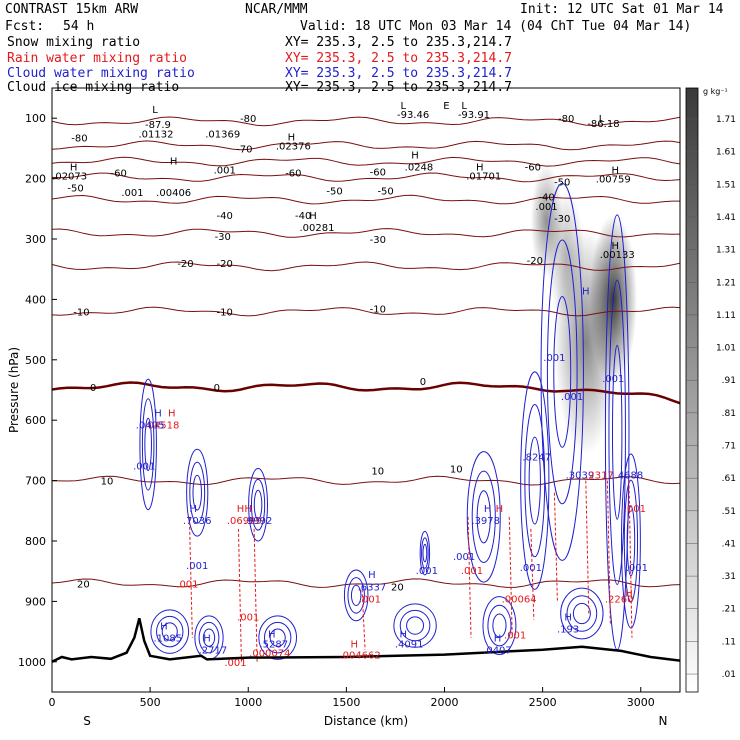 This screenshot has width=740, height=740. Describe the element at coordinates (35, 239) in the screenshot. I see `y-tick-label: 300` at that location.